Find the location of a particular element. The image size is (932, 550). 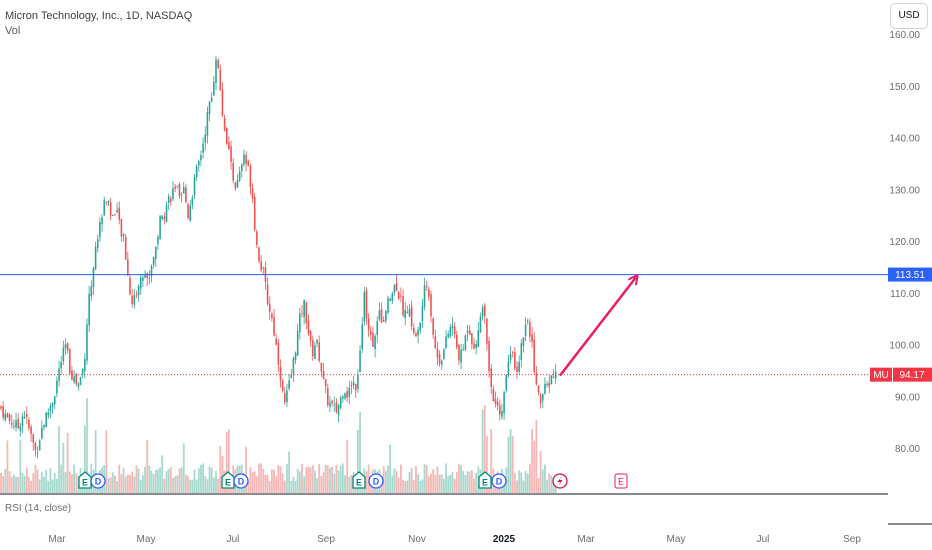

currency-button: USD is located at coordinates (909, 16).